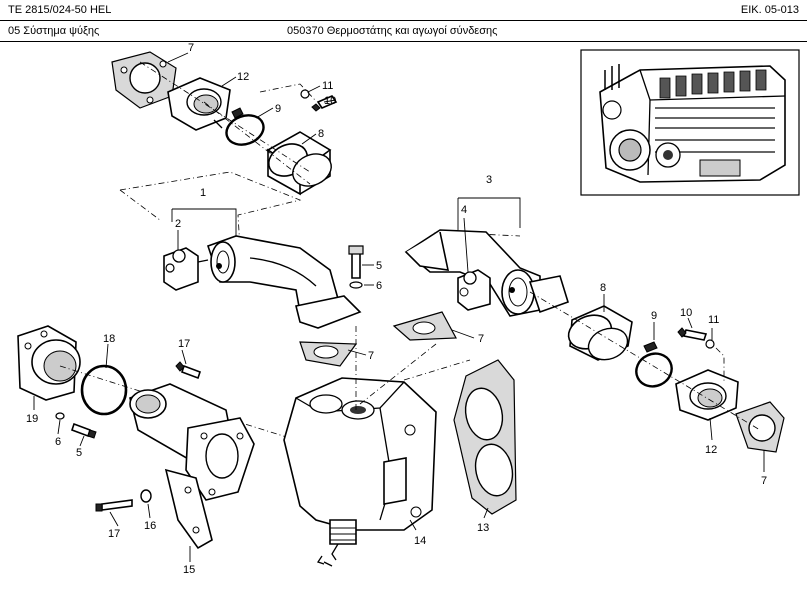 Image resolution: width=807 pixels, height=614 pixels. Describe the element at coordinates (485, 437) in the screenshot. I see `part-13-double-gasket` at that location.